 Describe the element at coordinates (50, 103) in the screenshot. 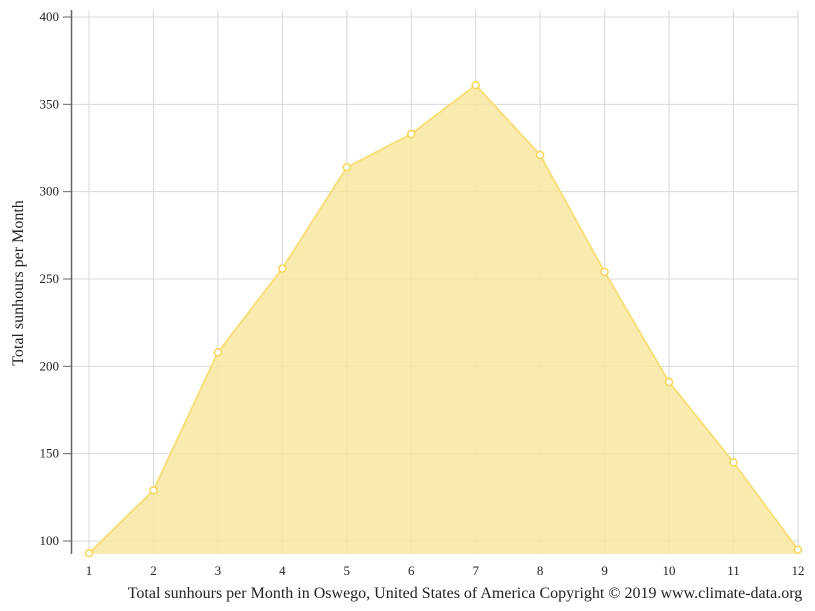

I see `y-tick-label: 350` at that location.